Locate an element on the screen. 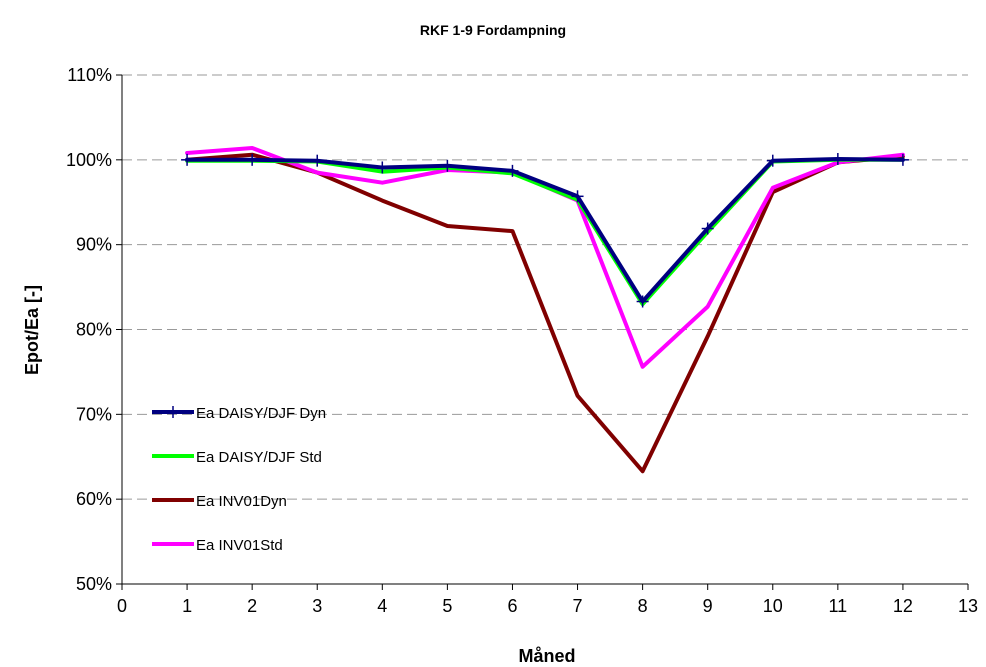 The width and height of the screenshot is (986, 667). x-tick-label: 1 is located at coordinates (187, 606).